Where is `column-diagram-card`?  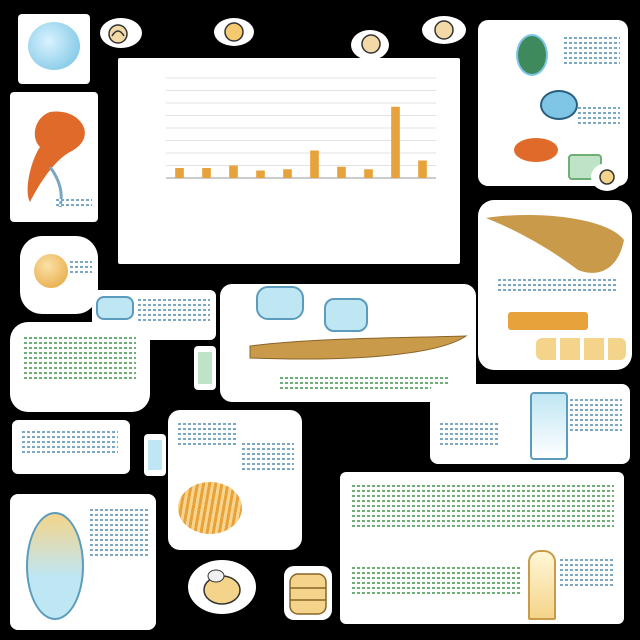
column-diagram-card is located at coordinates (530, 424).